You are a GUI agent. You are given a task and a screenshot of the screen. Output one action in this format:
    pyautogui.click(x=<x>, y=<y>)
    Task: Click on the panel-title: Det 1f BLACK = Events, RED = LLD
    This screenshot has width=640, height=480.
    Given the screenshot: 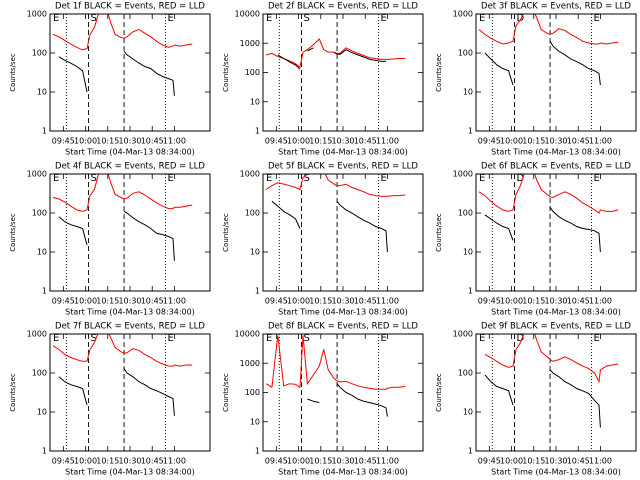 What is the action you would take?
    pyautogui.click(x=130, y=7)
    